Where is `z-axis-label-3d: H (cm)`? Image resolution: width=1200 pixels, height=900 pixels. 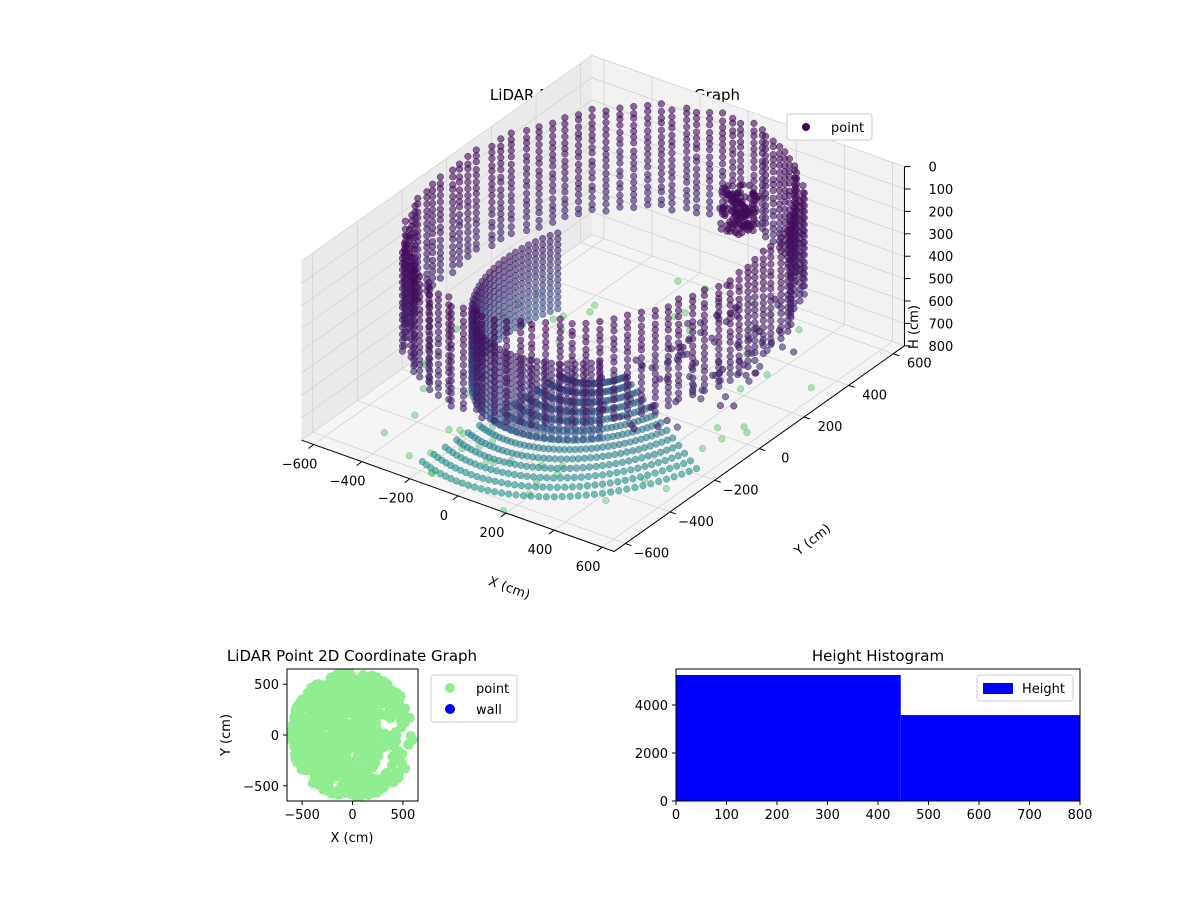
z-axis-label-3d: H (cm) is located at coordinates (914, 327).